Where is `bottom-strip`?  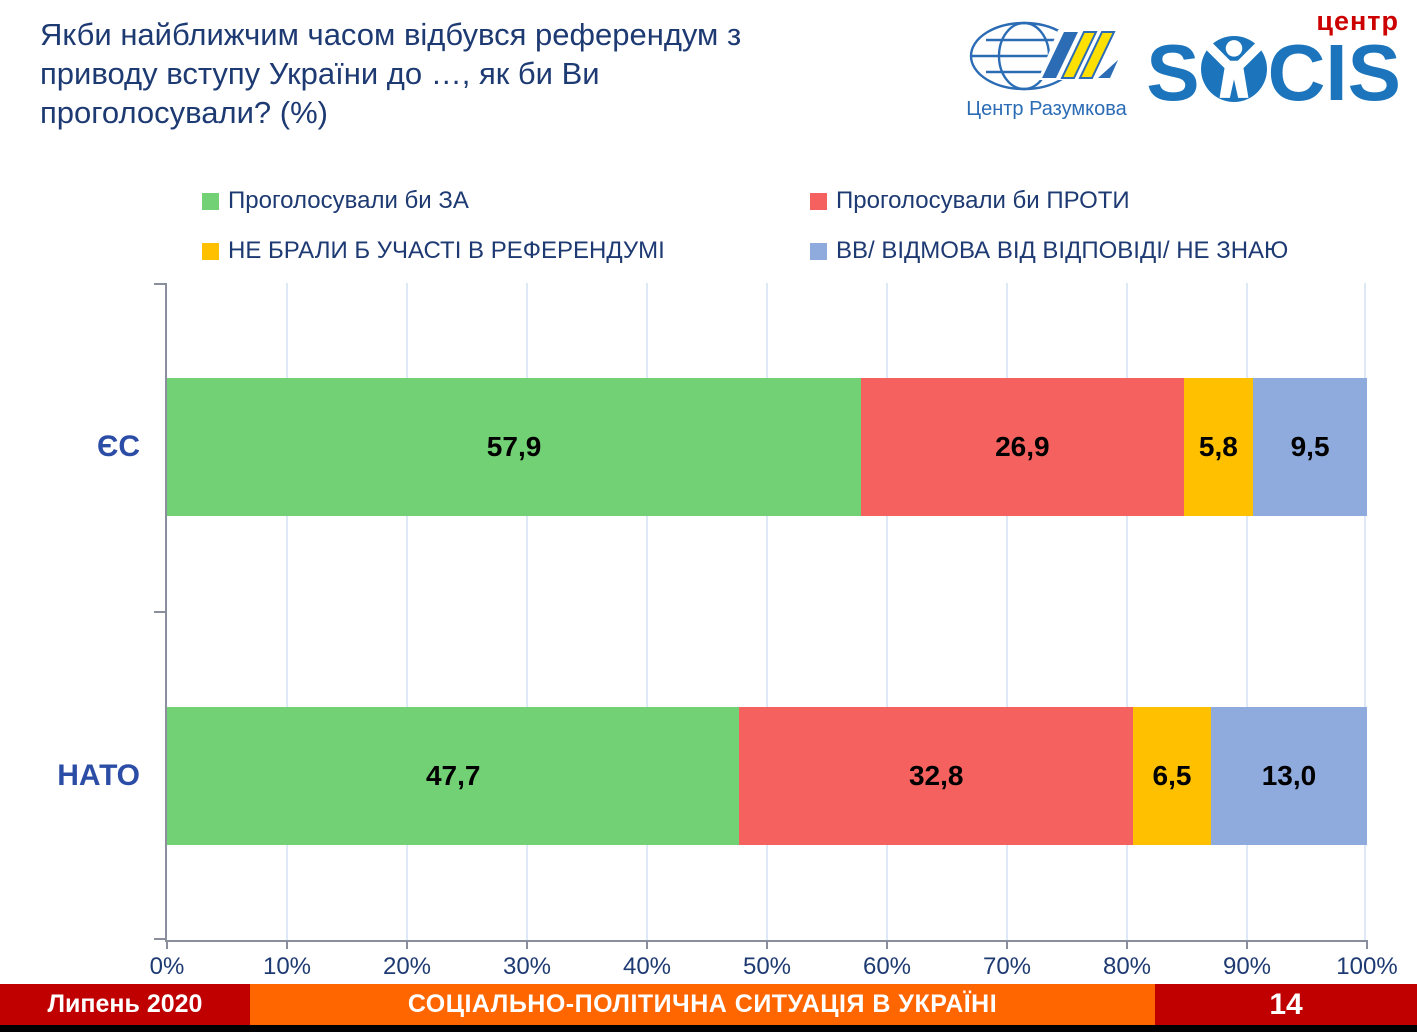 bottom-strip is located at coordinates (708, 1028).